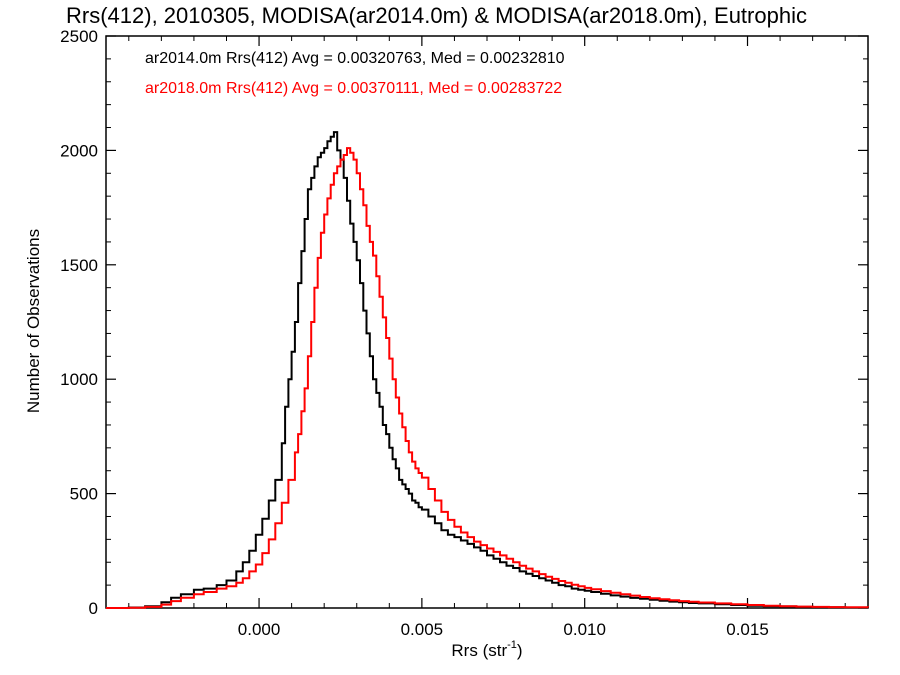 This screenshot has width=900, height=675. I want to click on x-axis-label-end: ), so click(520, 650).